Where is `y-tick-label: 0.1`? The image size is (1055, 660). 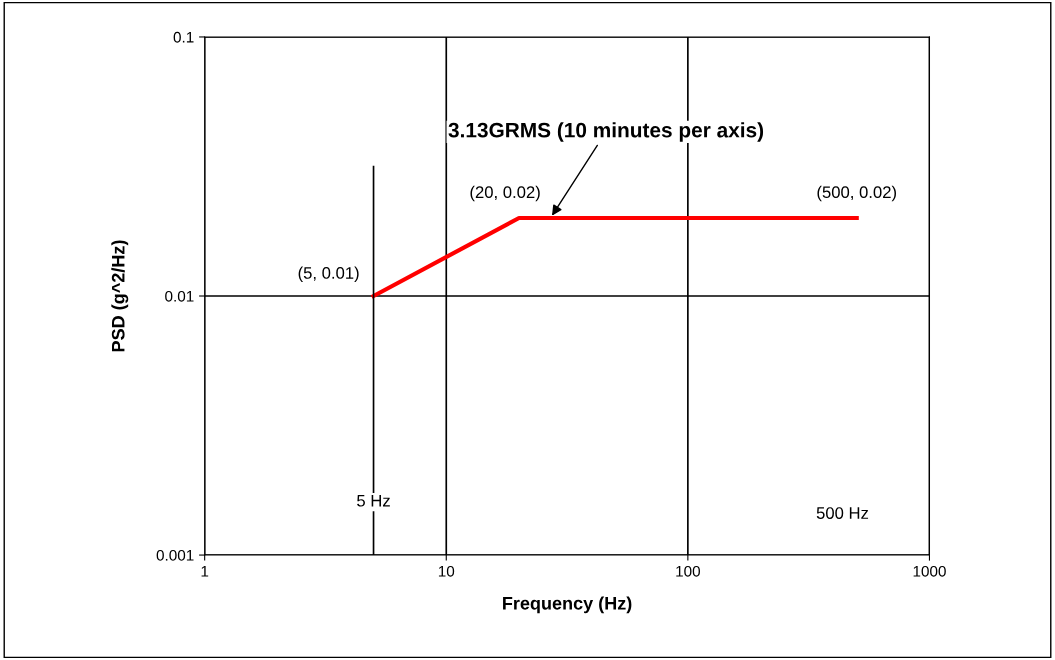 y-tick-label: 0.1 is located at coordinates (183, 37).